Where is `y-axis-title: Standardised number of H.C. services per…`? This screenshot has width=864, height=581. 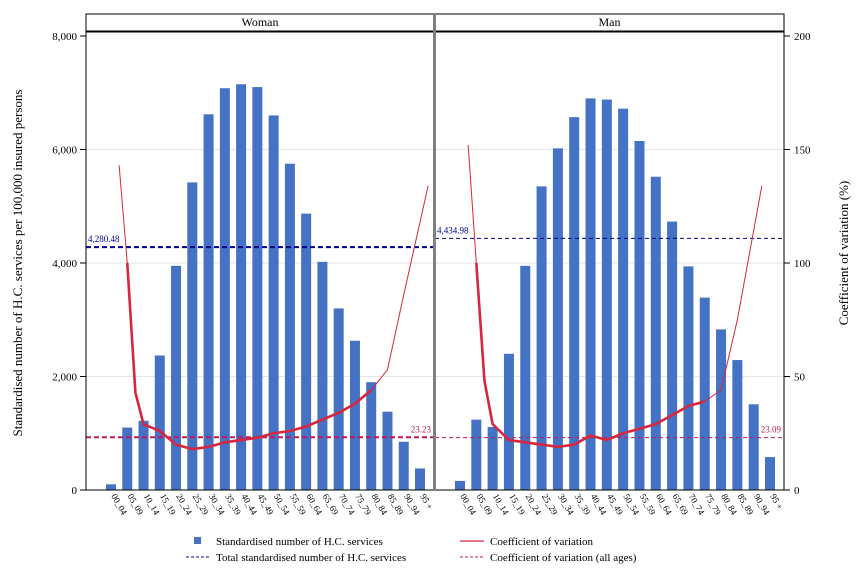 y-axis-title: Standardised number of H.C. services per… is located at coordinates (17, 263).